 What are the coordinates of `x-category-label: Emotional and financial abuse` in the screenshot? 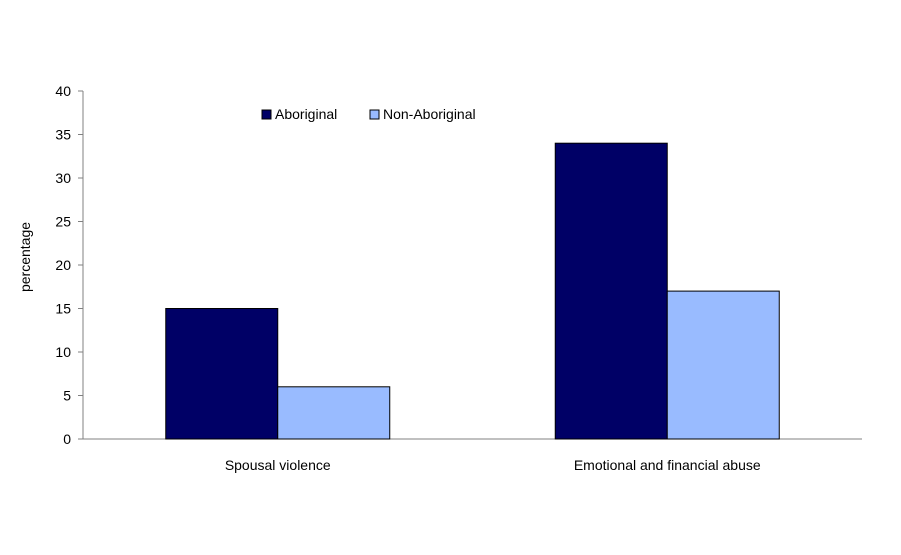 It's located at (667, 465).